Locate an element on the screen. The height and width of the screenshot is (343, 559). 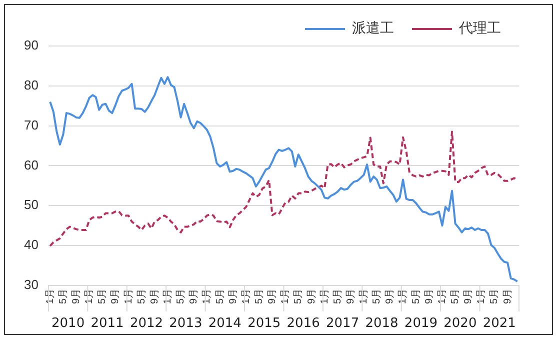
text: 2019 is located at coordinates (421, 323).